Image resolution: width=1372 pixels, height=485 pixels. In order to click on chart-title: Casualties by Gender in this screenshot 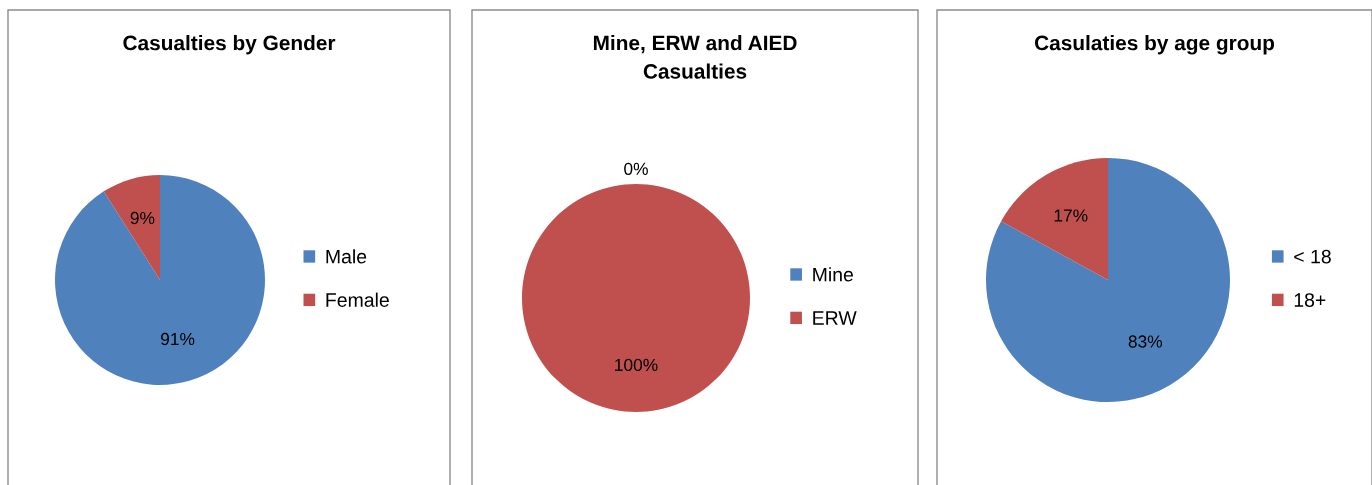, I will do `click(229, 45)`.